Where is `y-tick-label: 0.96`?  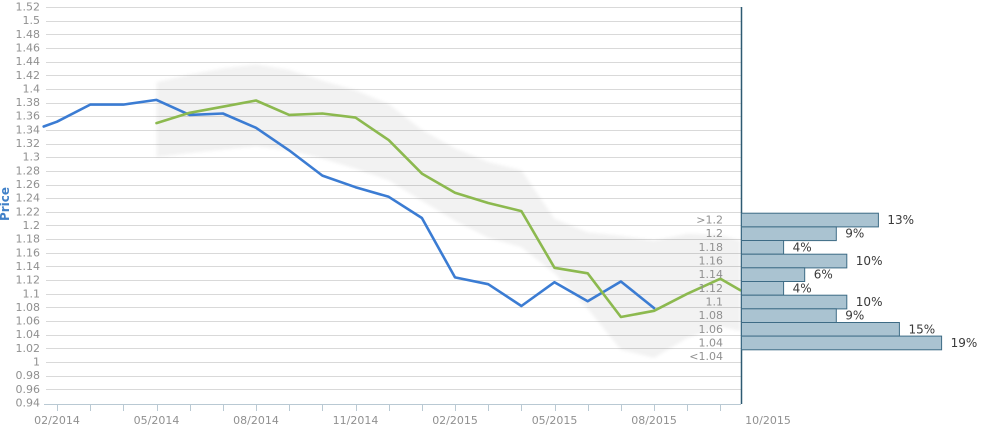
y-tick-label: 0.96 is located at coordinates (28, 389).